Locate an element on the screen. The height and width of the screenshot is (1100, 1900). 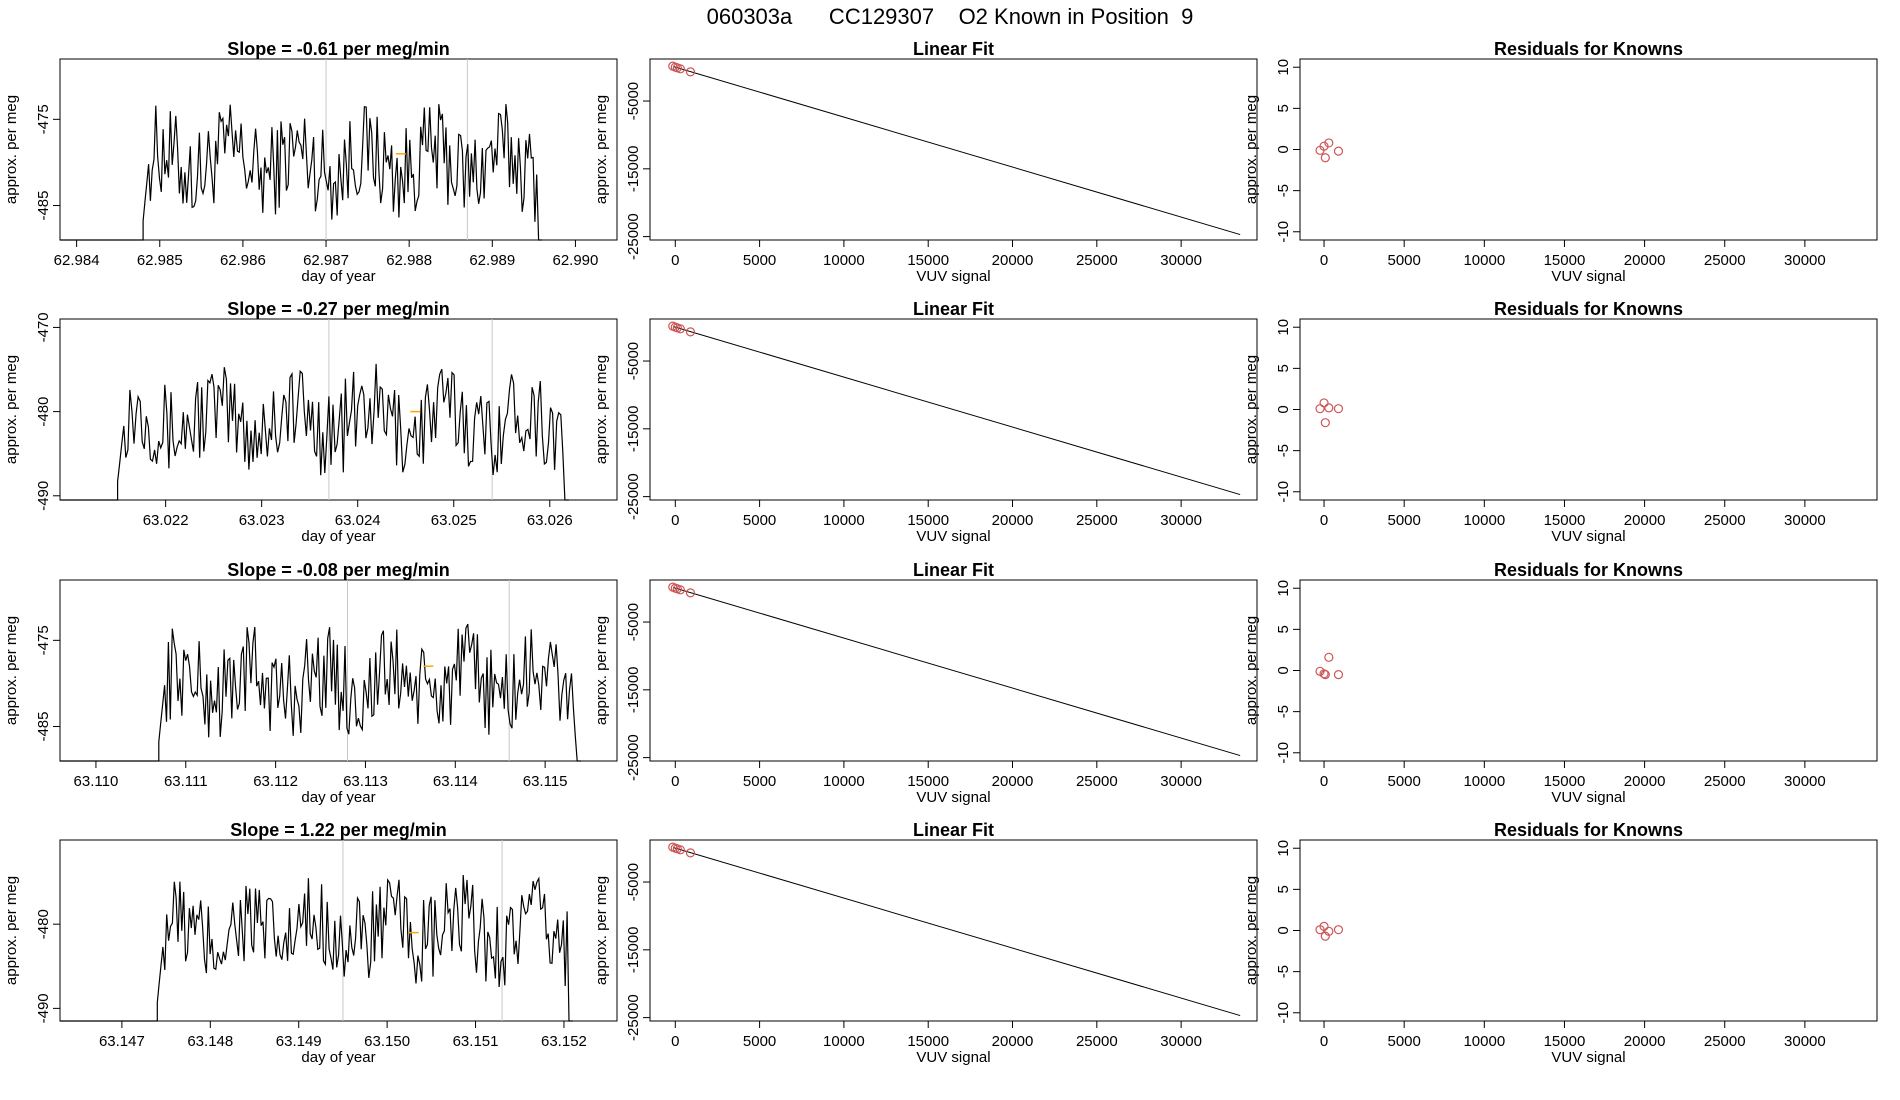
y-tick-label: -490 is located at coordinates (43, 1008).